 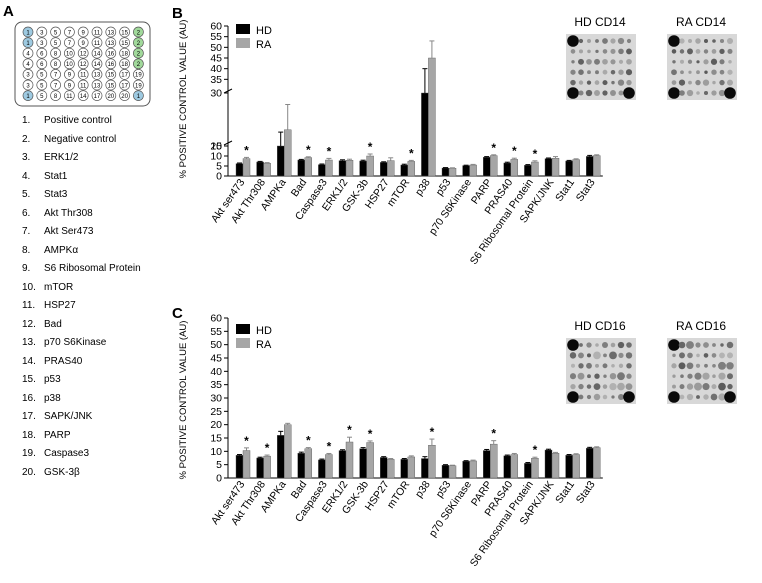 What do you see at coordinates (56, 194) in the screenshot?
I see `legend-item-label: Stat3` at bounding box center [56, 194].